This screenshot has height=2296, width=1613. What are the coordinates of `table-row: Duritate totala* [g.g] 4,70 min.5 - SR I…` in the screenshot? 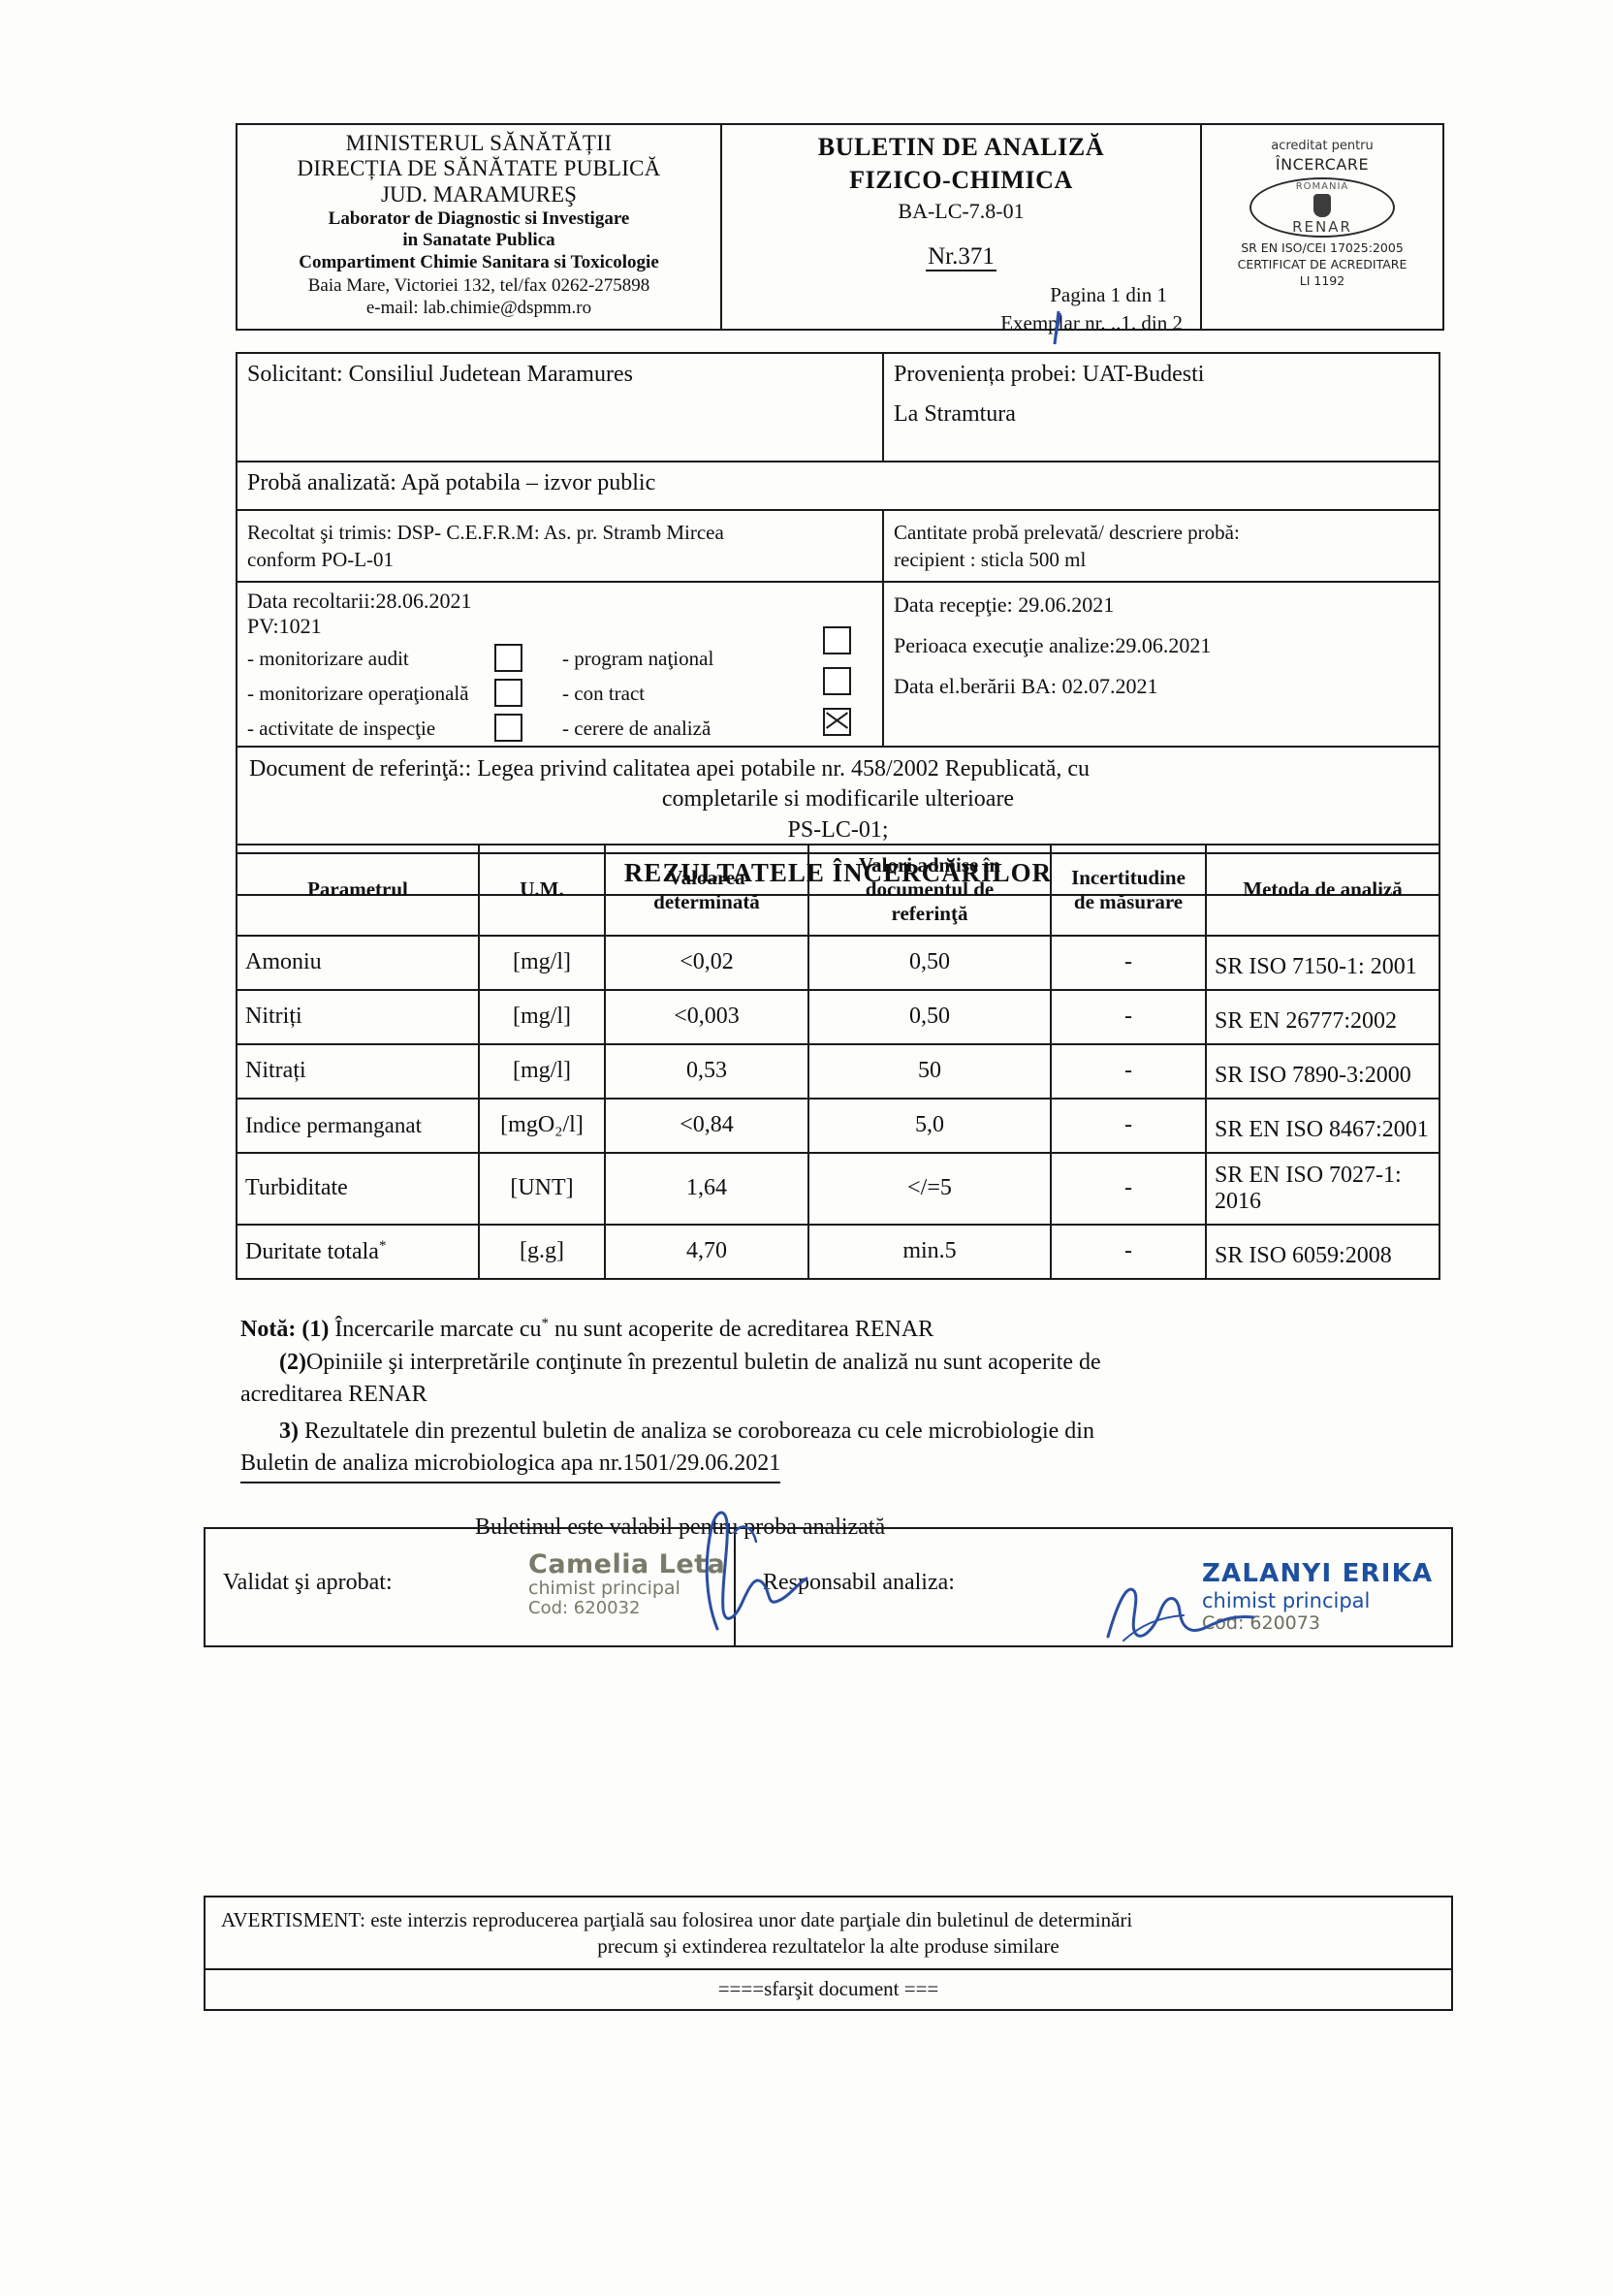 It's located at (838, 1251).